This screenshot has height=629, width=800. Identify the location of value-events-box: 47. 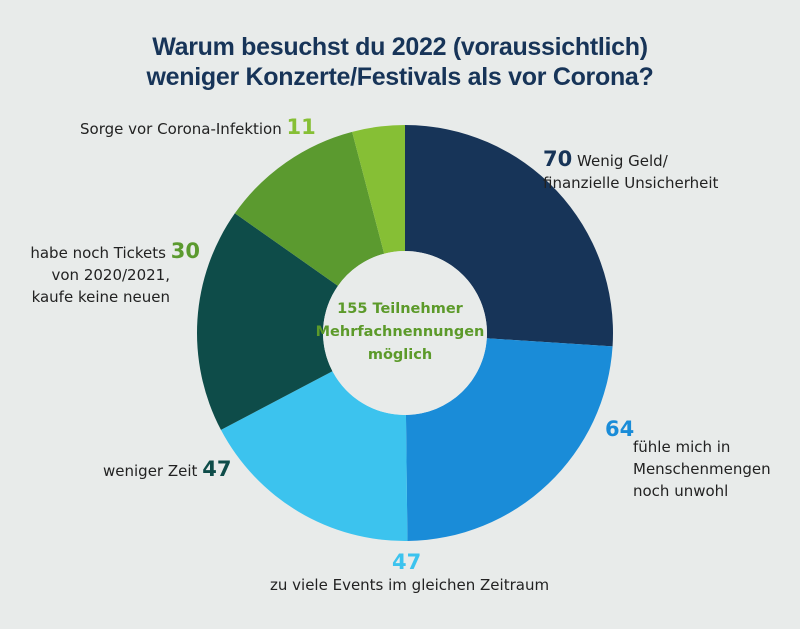
(406, 563).